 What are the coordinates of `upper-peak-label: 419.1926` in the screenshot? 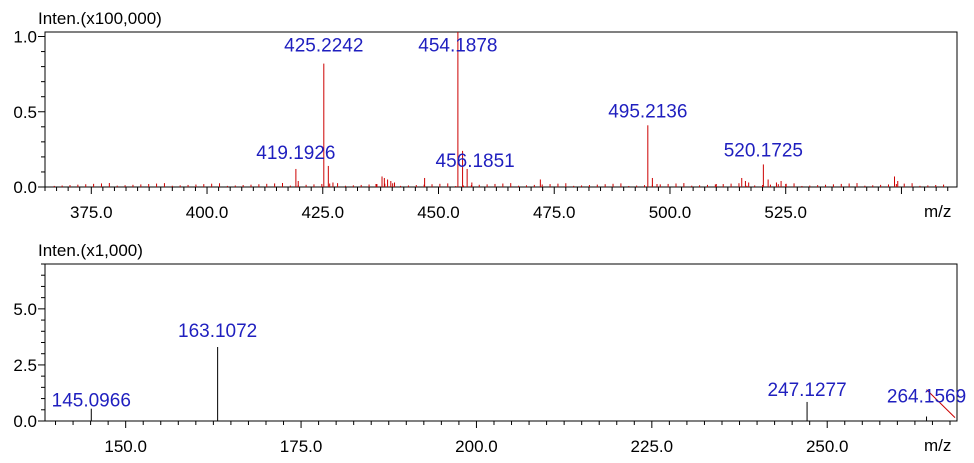 It's located at (295, 153).